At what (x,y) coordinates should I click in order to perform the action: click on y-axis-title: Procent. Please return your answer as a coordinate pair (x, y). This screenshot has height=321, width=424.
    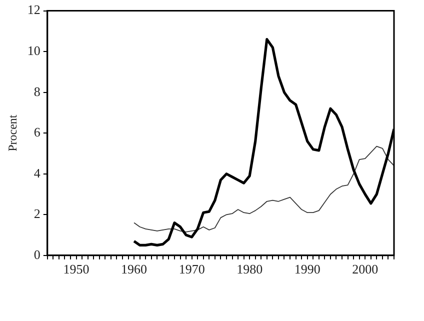
    Looking at the image, I should click on (12, 133).